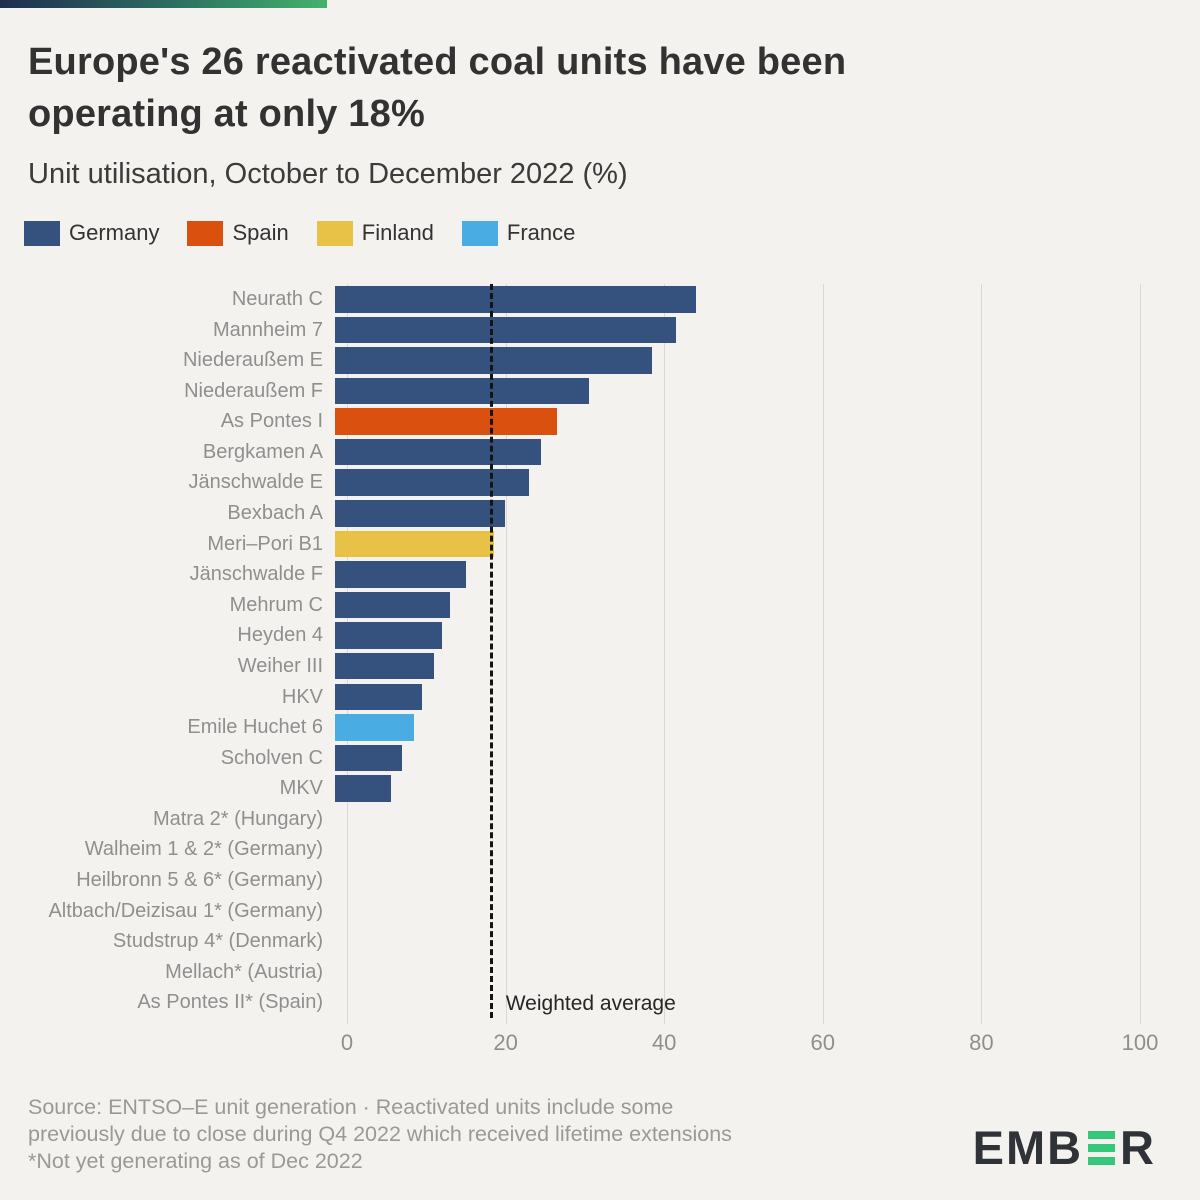  Describe the element at coordinates (385, 666) in the screenshot. I see `bar-weiher-iii` at that location.